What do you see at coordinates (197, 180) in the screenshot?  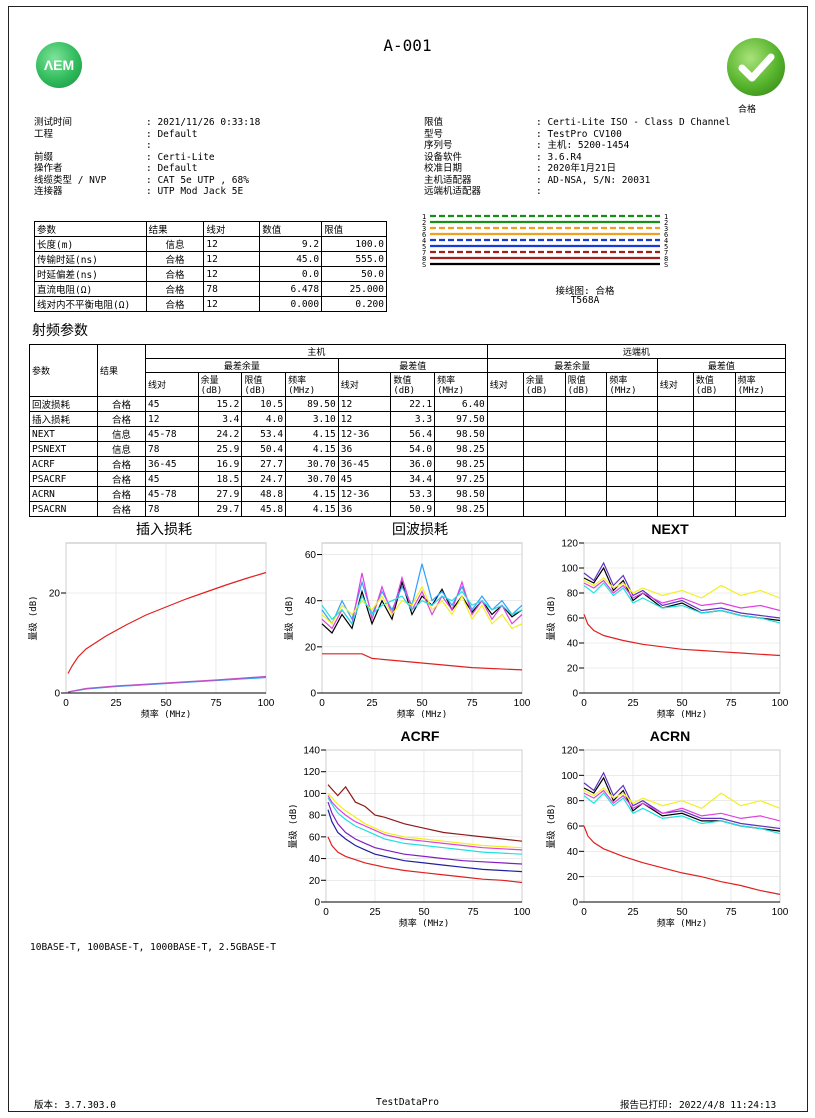 I see `info-value: : CAT 5e UTP , 68%` at bounding box center [197, 180].